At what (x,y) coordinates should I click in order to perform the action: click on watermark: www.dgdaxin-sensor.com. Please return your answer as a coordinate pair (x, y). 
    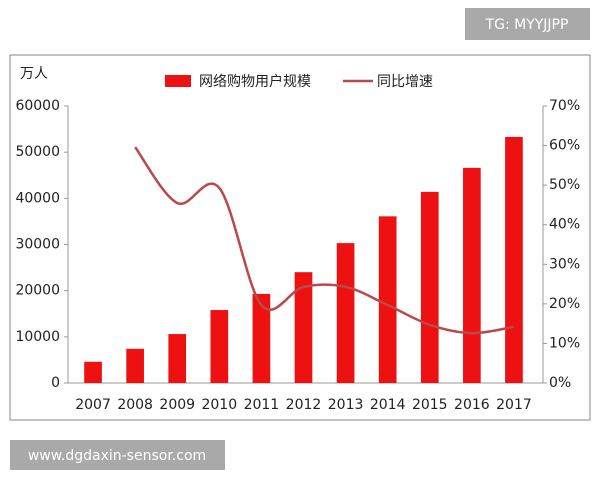
    Looking at the image, I should click on (117, 456).